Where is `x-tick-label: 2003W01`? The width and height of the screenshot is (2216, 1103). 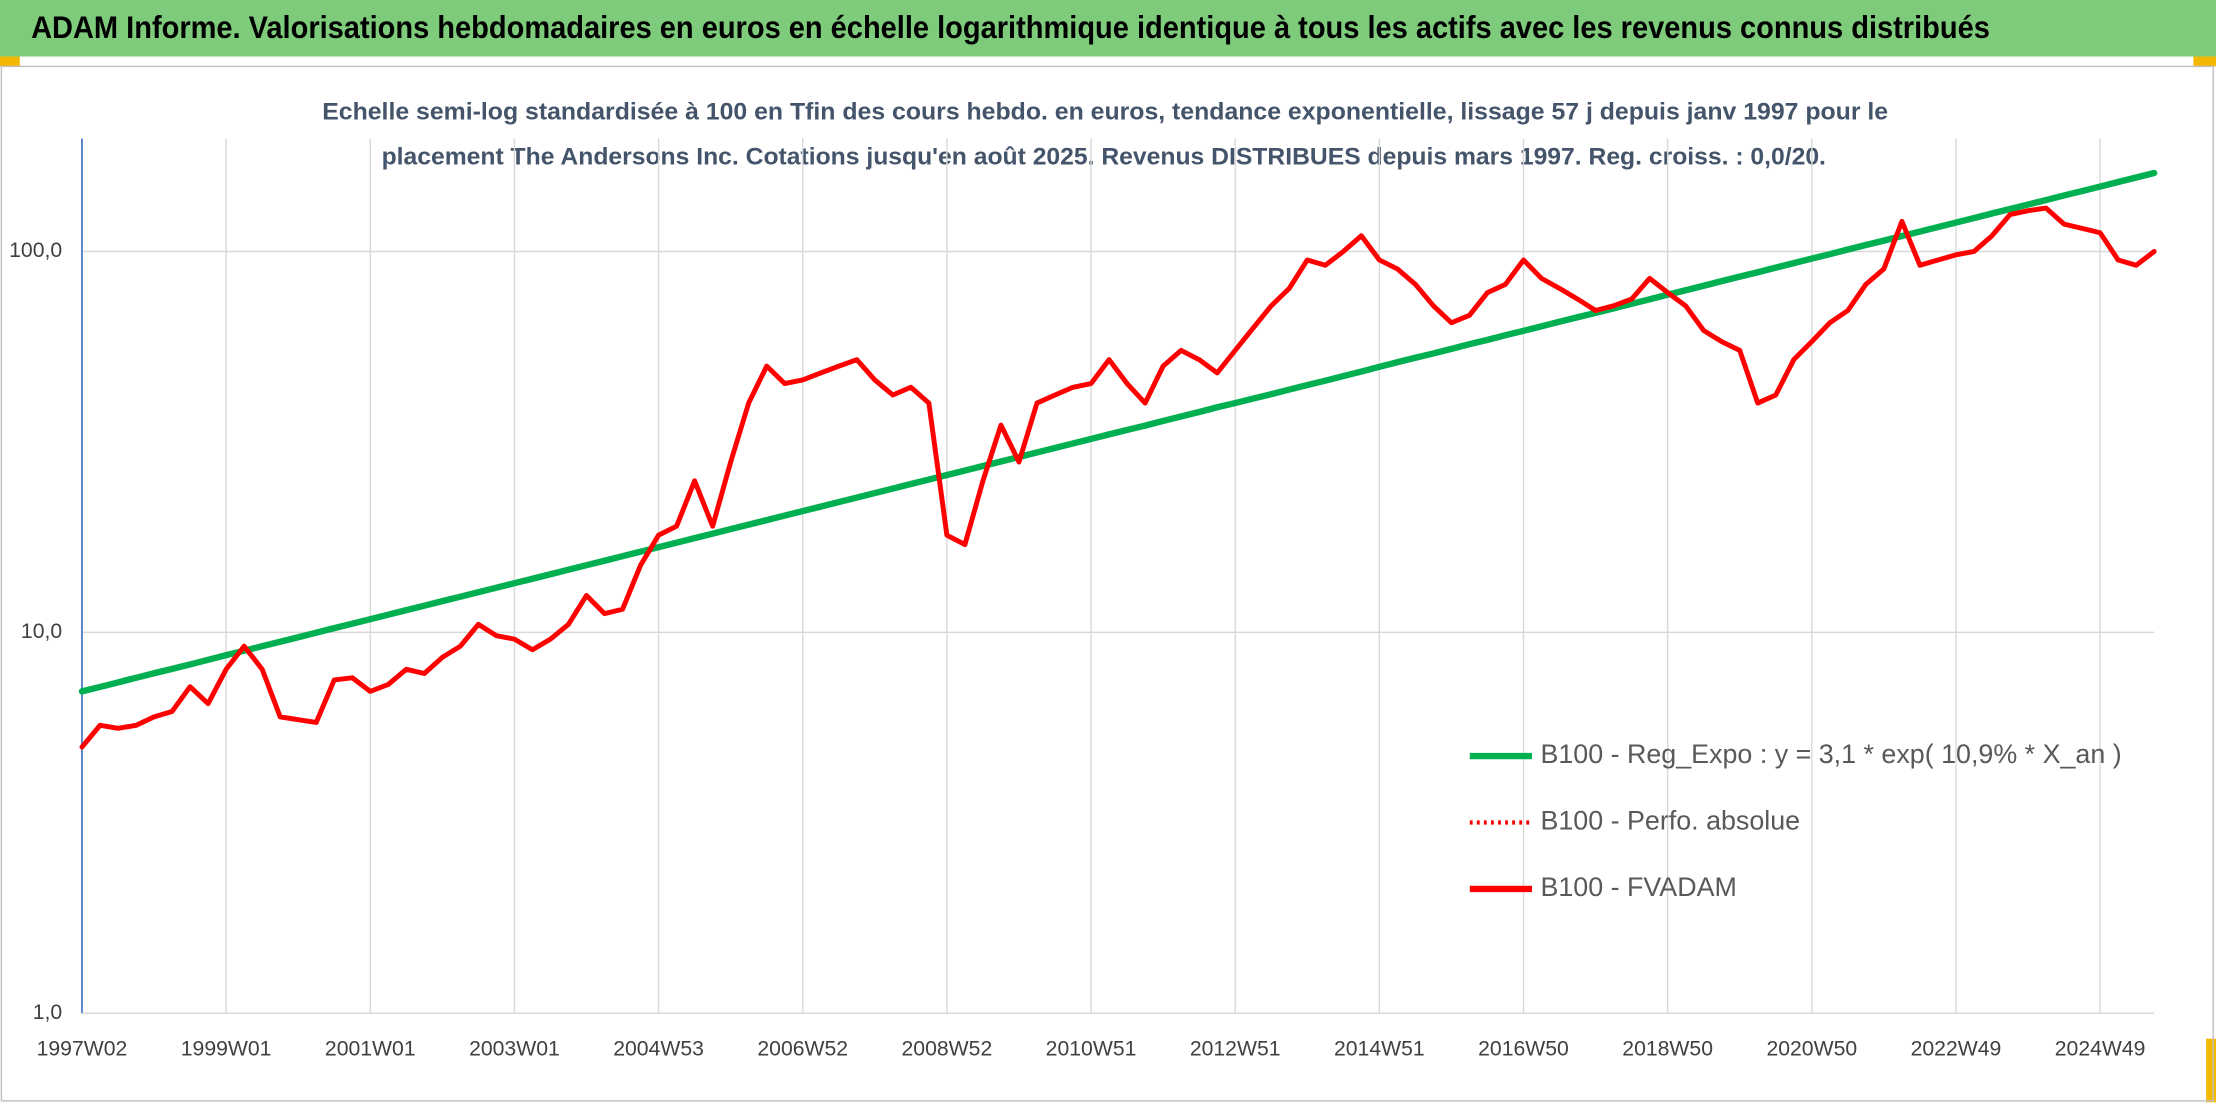
x-tick-label: 2003W01 is located at coordinates (514, 1049).